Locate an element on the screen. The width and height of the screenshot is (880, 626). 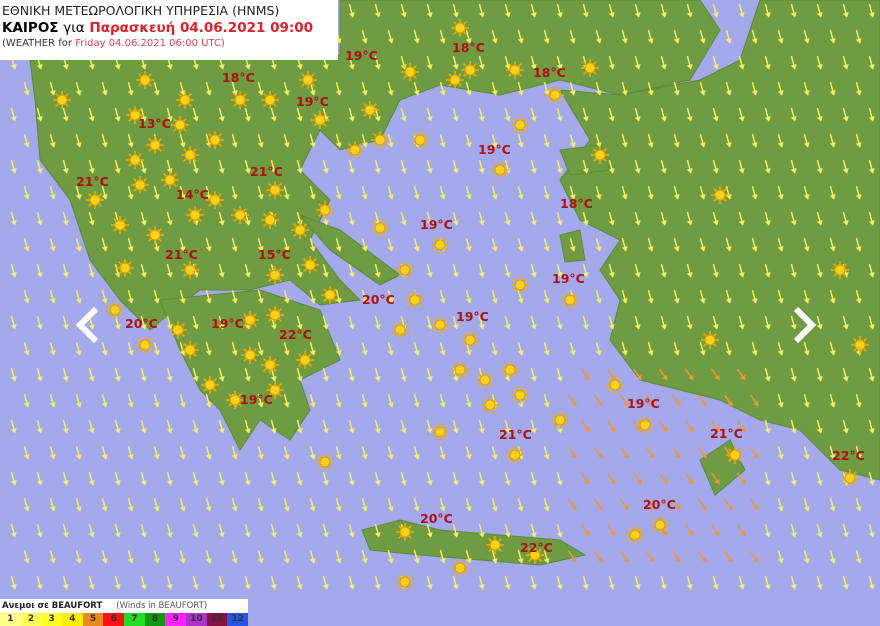
temperature-label: 19°C is located at coordinates (494, 149).